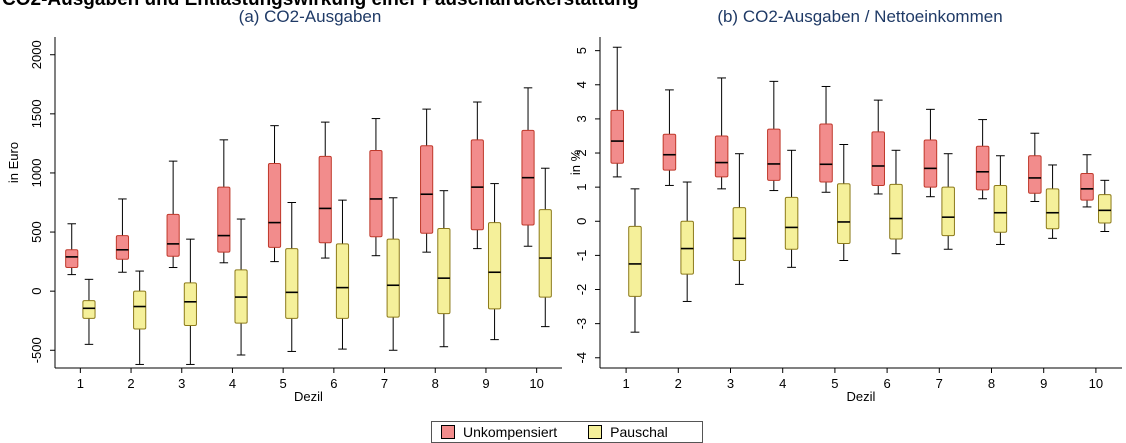 The height and width of the screenshot is (443, 1126). What do you see at coordinates (834, 383) in the screenshot?
I see `panel-b-x-tick-label: 5` at bounding box center [834, 383].